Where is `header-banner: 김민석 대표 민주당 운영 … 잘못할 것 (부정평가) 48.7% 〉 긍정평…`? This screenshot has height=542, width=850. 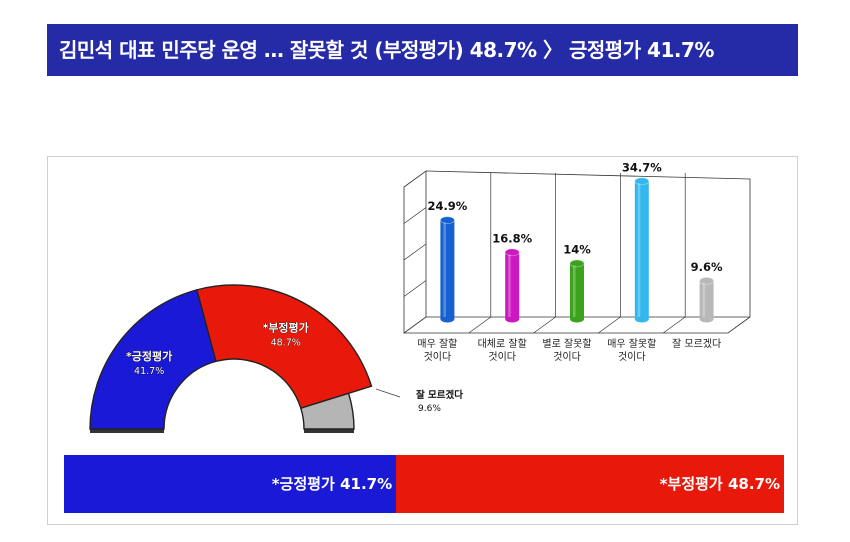
header-banner: 김민석 대표 민주당 운영 … 잘못할 것 (부정평가) 48.7% 〉 긍정평… is located at coordinates (422, 50).